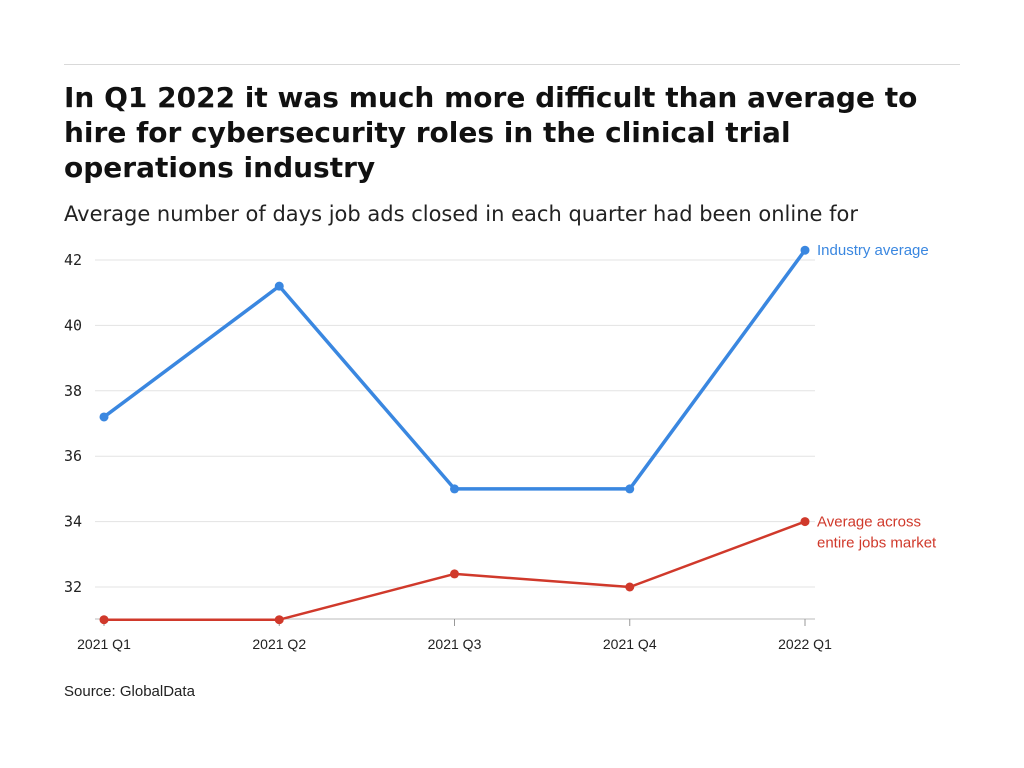 This screenshot has width=1024, height=768. What do you see at coordinates (455, 644) in the screenshot?
I see `x-tick-label: 2021 Q3` at bounding box center [455, 644].